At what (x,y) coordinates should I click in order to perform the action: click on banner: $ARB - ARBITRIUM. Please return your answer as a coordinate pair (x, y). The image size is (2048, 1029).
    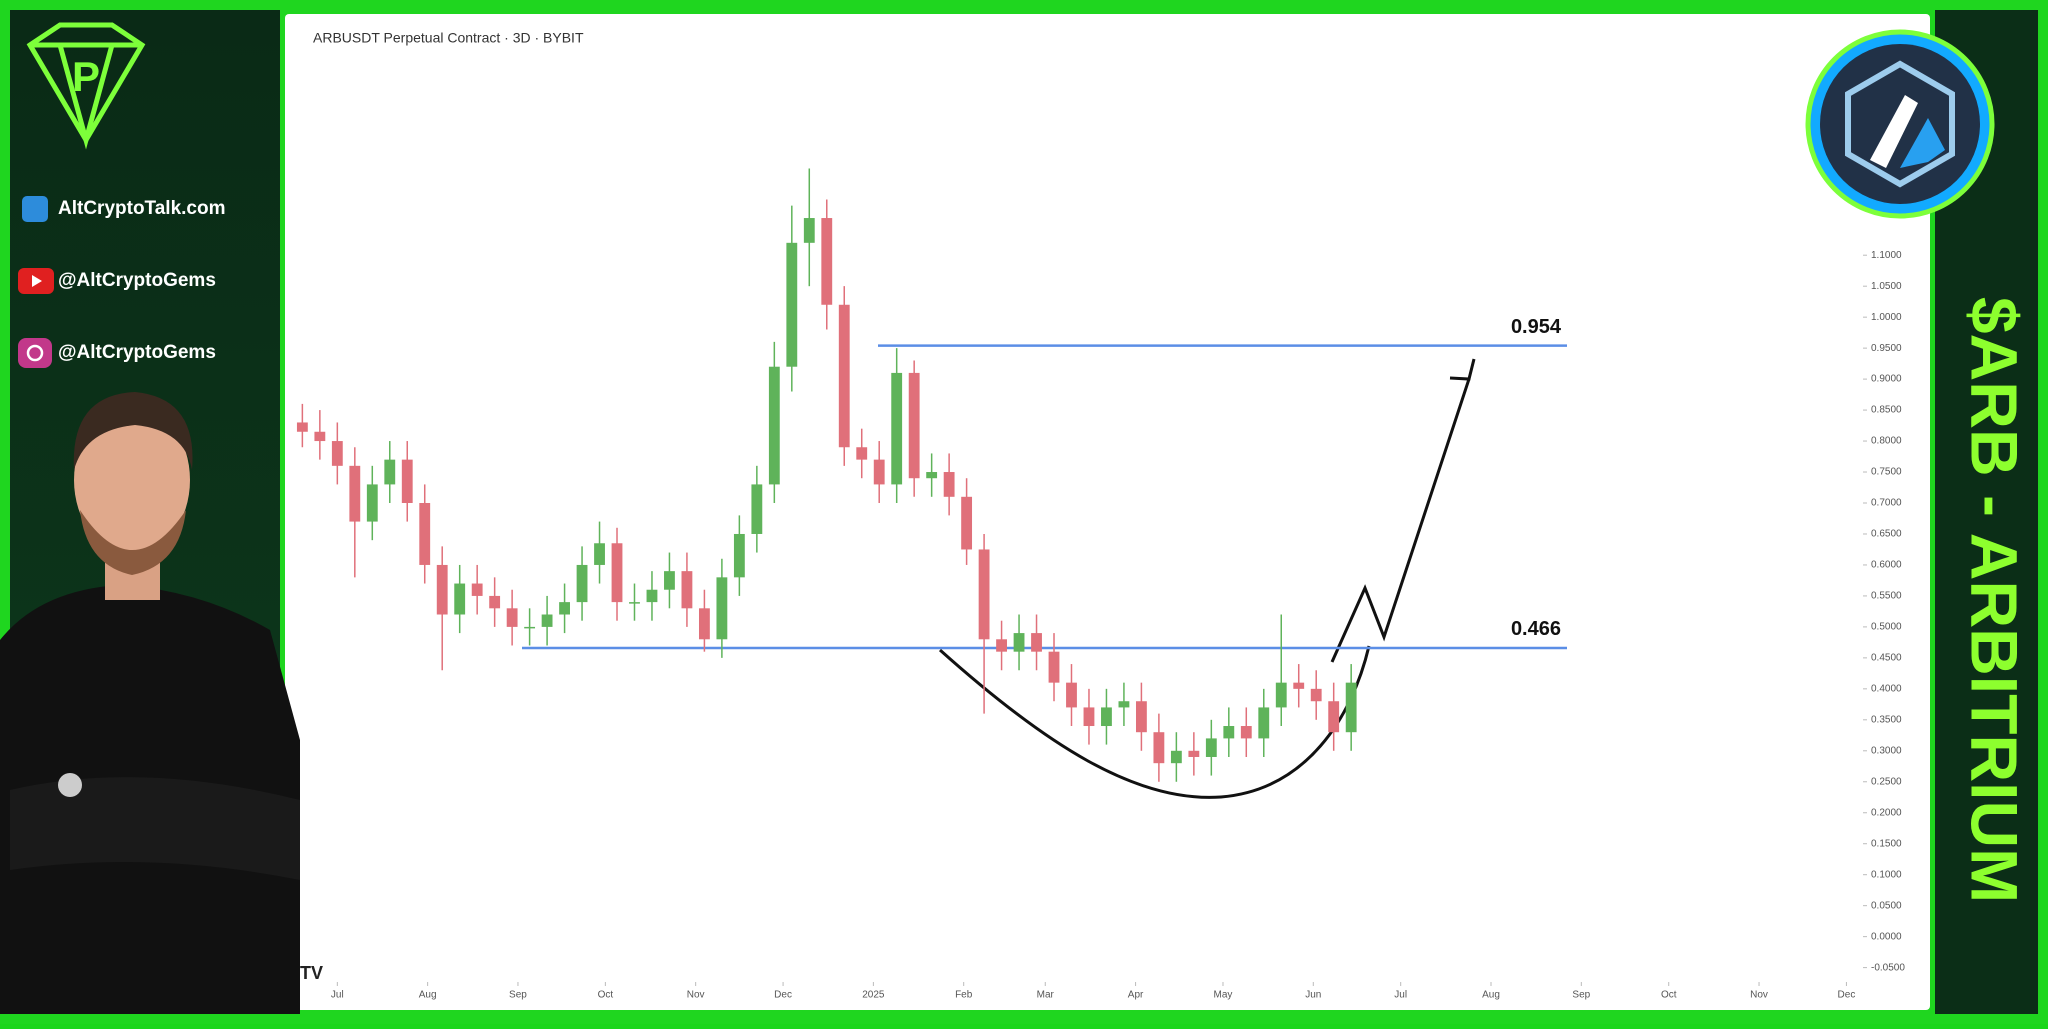
    Looking at the image, I should click on (1995, 600).